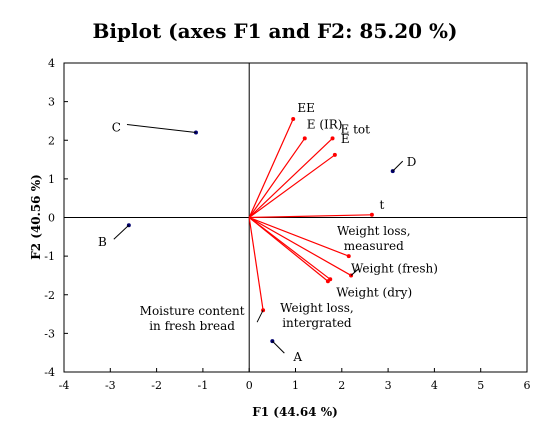 Image resolution: width=550 pixels, height=442 pixels. What do you see at coordinates (102, 242) in the screenshot?
I see `observation-label: B` at bounding box center [102, 242].